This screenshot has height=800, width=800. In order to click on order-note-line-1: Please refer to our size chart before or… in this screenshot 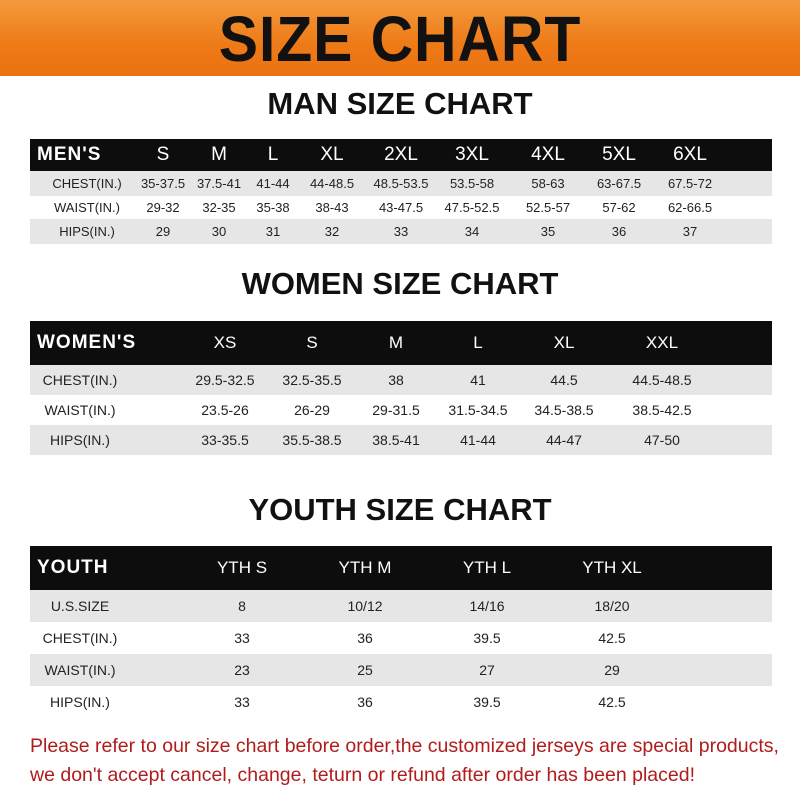, I will do `click(404, 746)`.